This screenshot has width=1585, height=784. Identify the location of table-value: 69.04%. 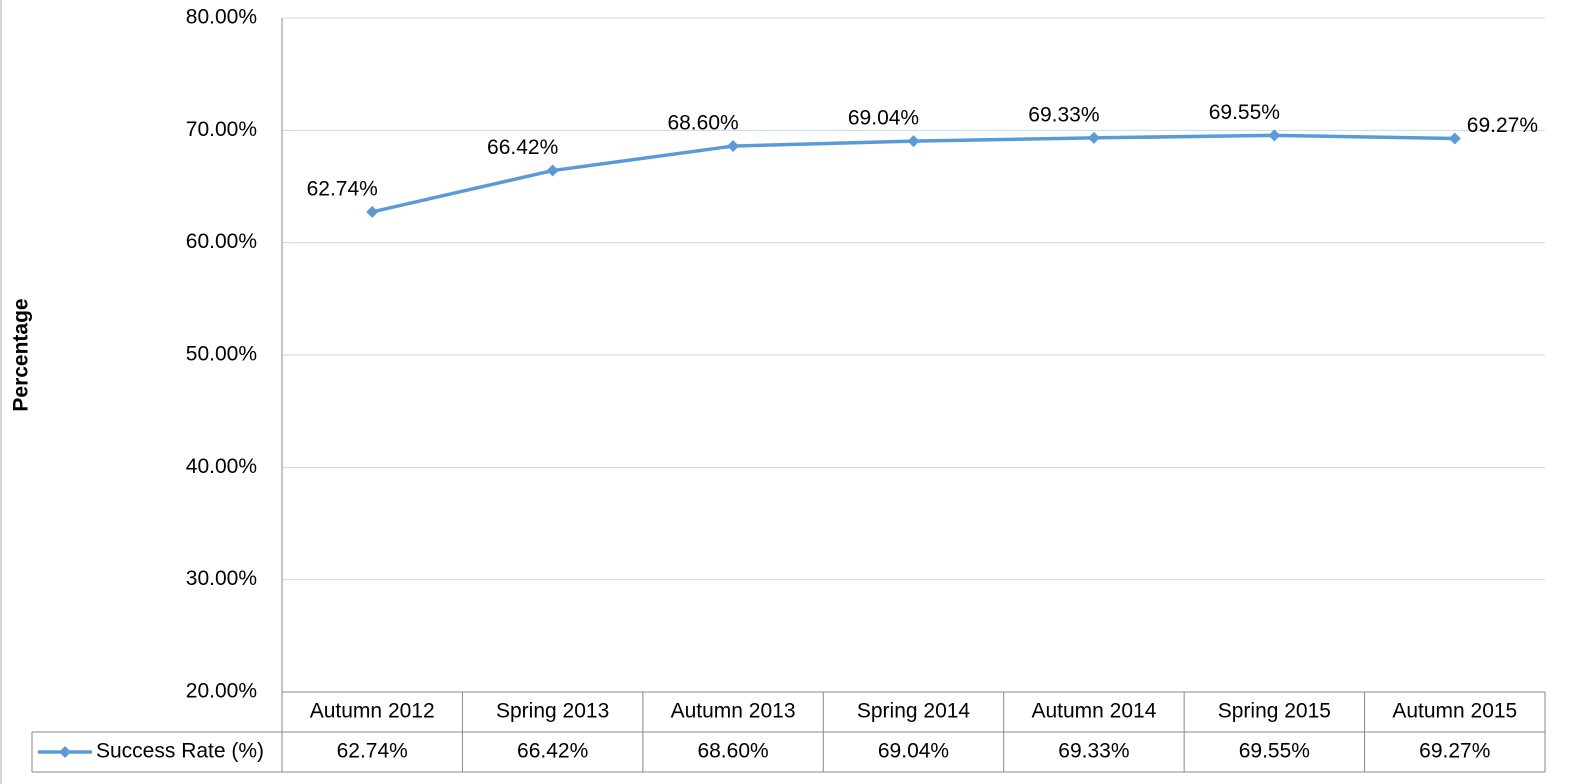
(913, 751).